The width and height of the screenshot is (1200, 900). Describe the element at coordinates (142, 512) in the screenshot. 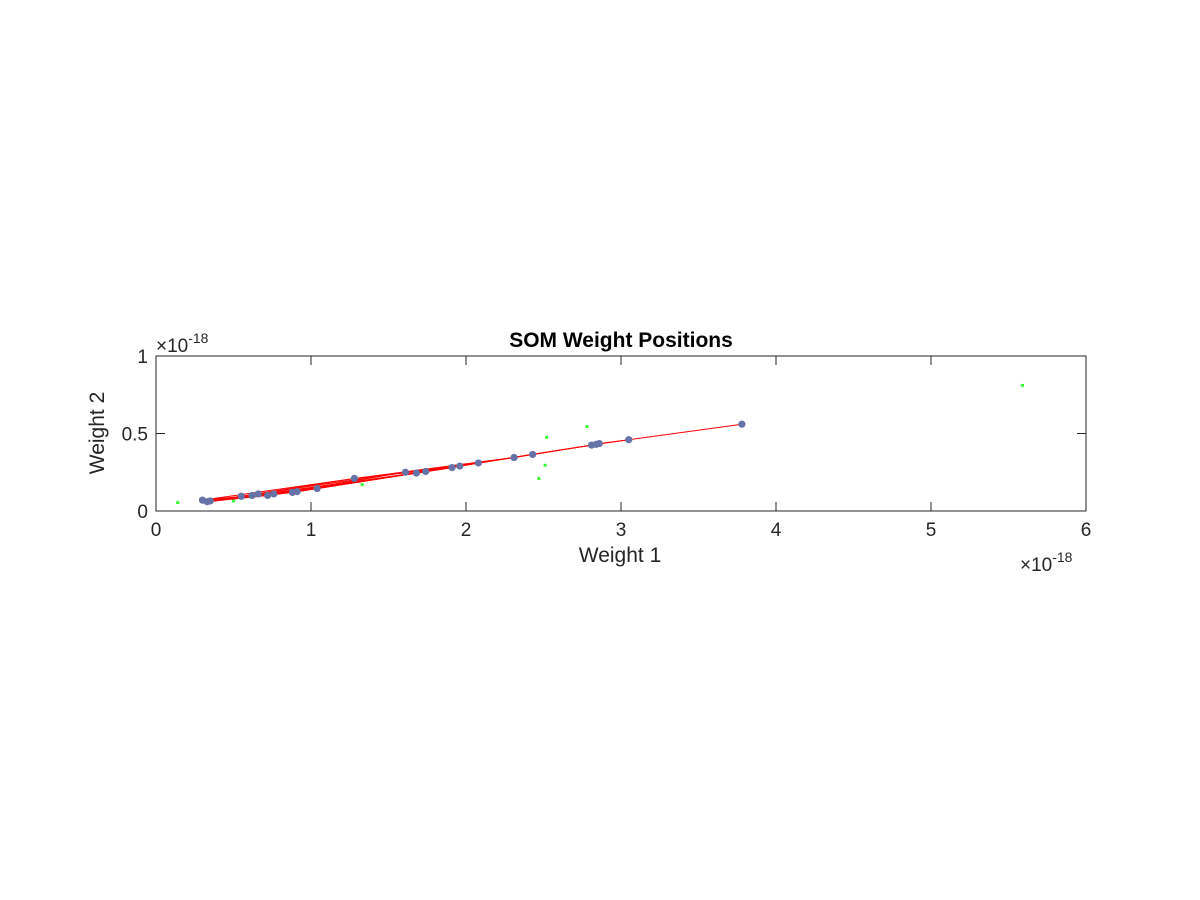

I see `y-tick-label: 0` at that location.